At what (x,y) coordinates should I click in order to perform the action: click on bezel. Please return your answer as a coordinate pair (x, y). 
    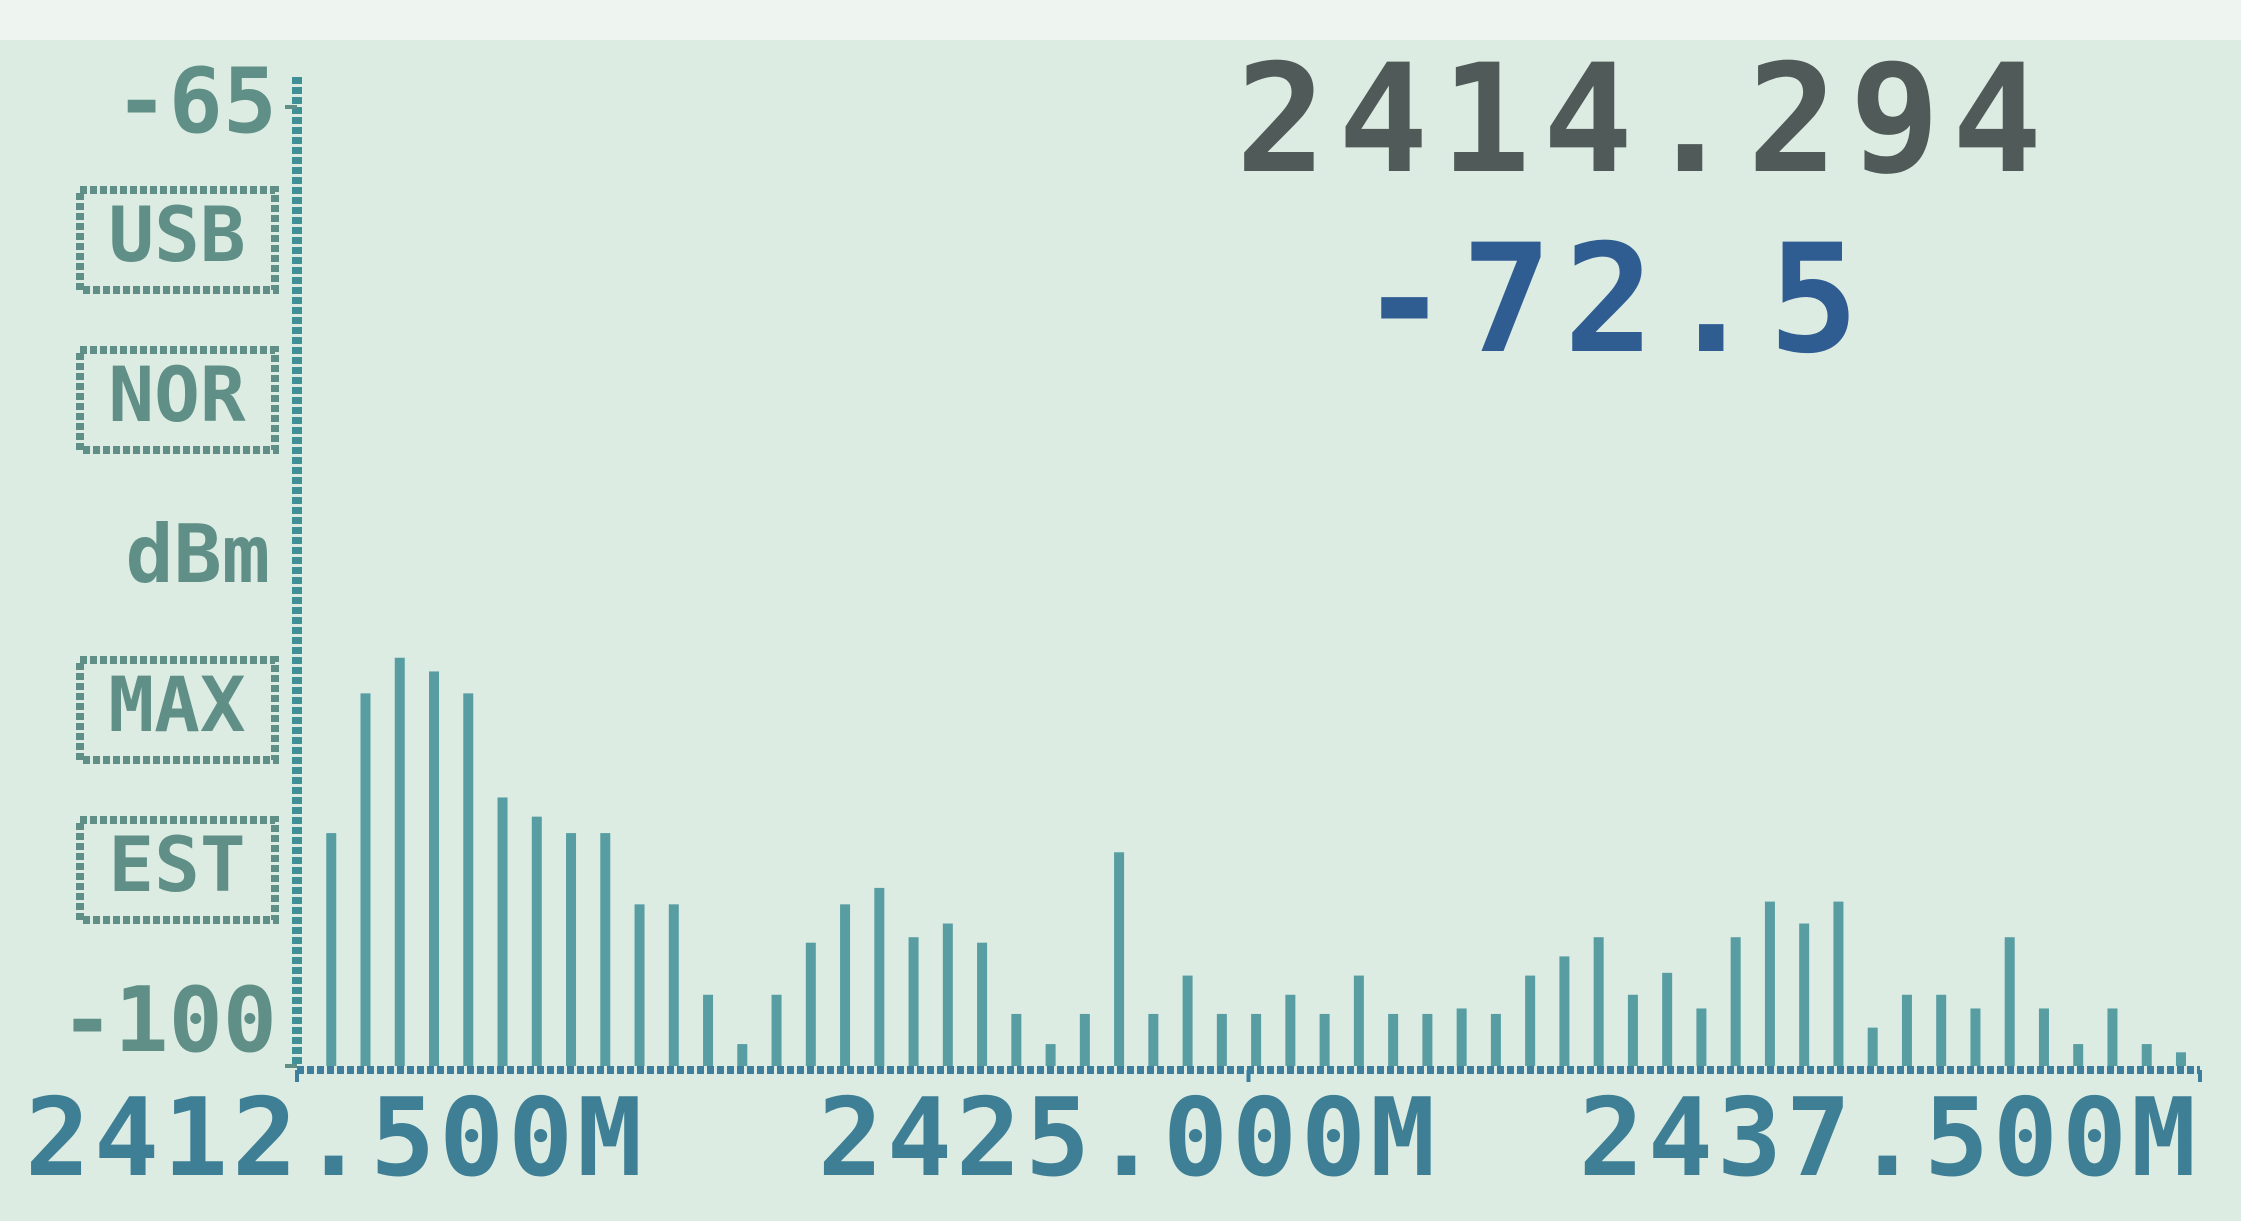
    Looking at the image, I should click on (1120, 20).